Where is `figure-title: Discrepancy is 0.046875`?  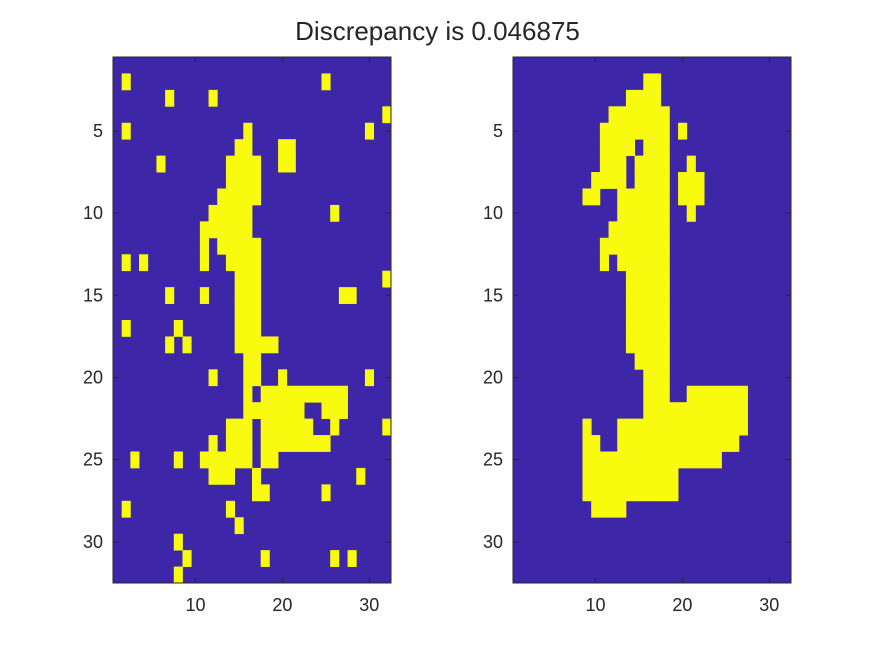
figure-title: Discrepancy is 0.046875 is located at coordinates (437, 31).